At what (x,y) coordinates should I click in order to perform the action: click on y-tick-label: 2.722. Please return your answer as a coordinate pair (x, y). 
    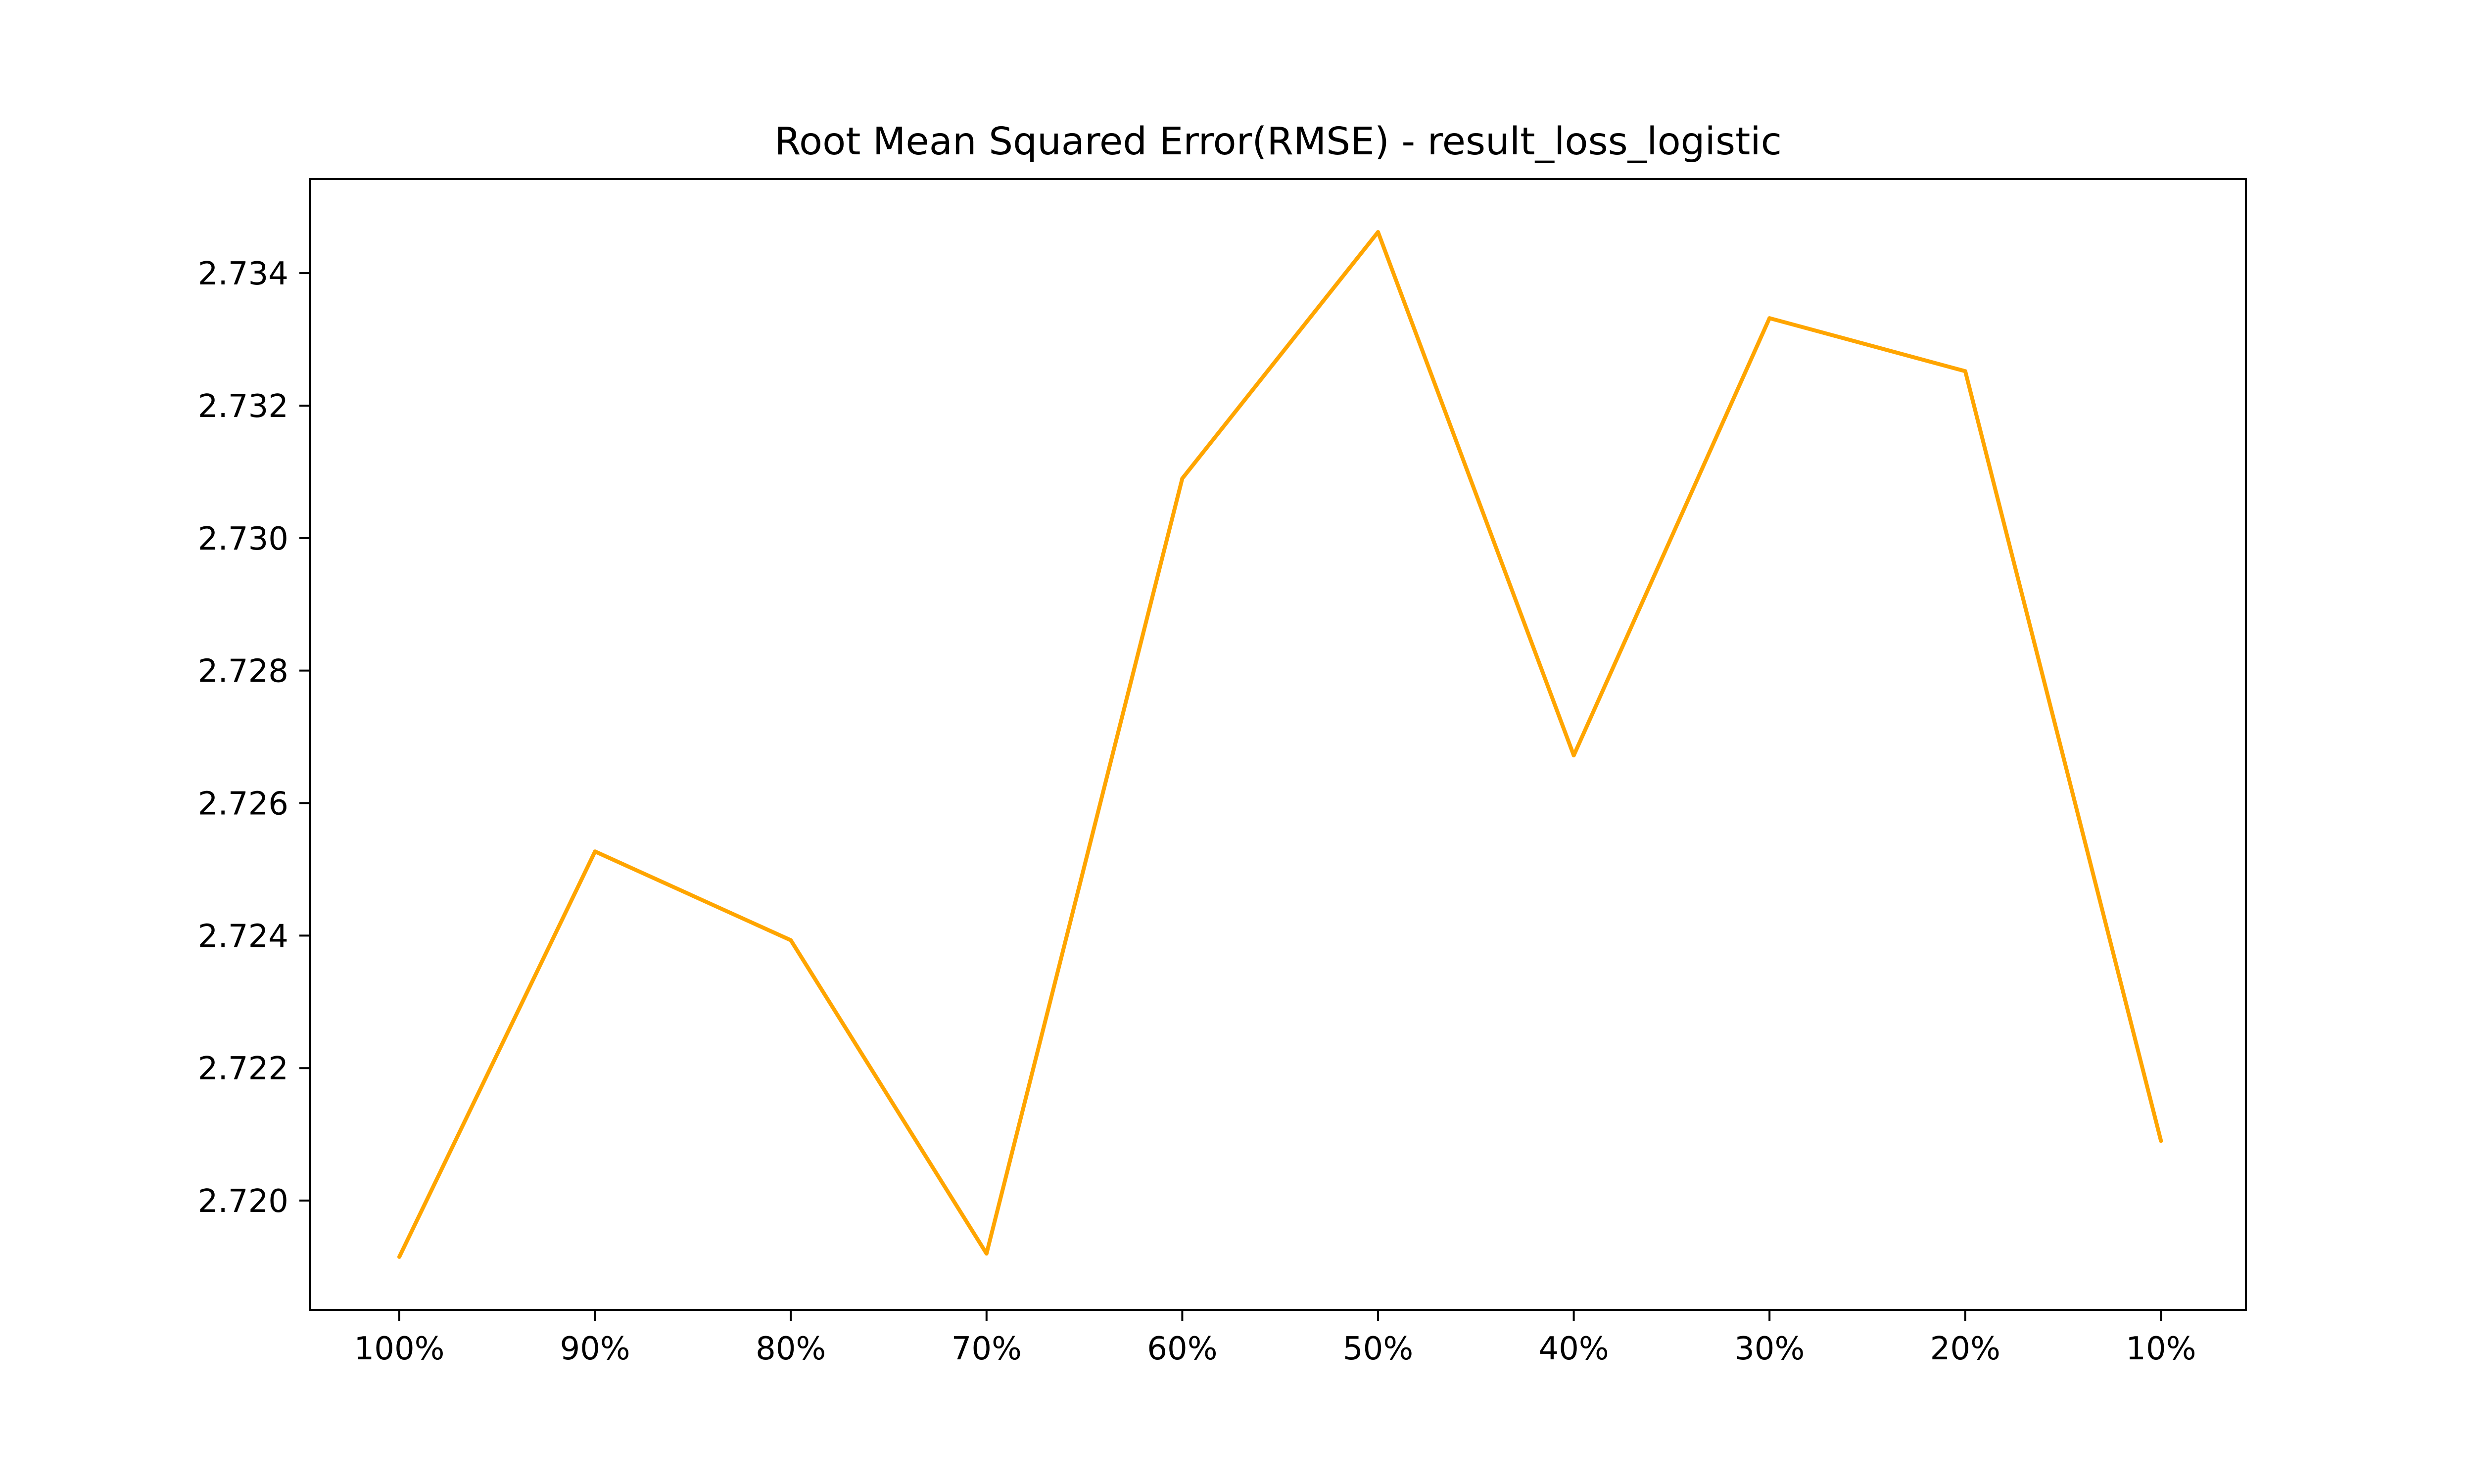
    Looking at the image, I should click on (243, 1069).